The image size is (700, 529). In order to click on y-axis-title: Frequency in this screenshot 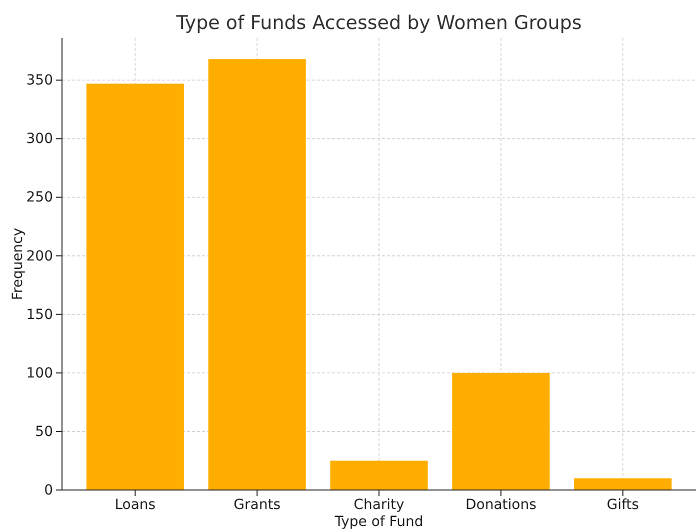, I will do `click(18, 264)`.